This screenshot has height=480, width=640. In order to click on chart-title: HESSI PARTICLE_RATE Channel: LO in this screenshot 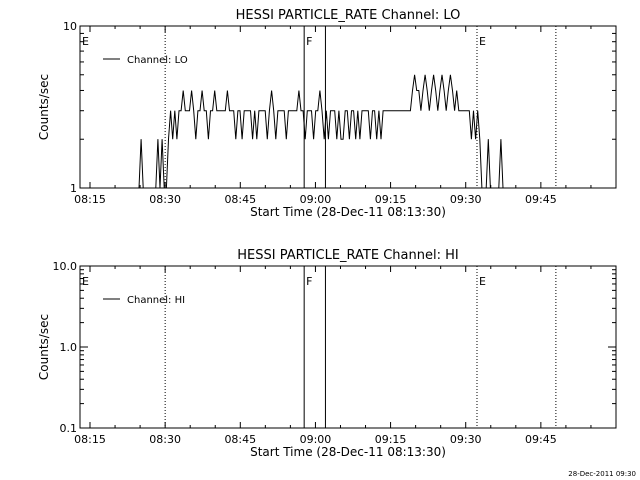, I will do `click(348, 15)`.